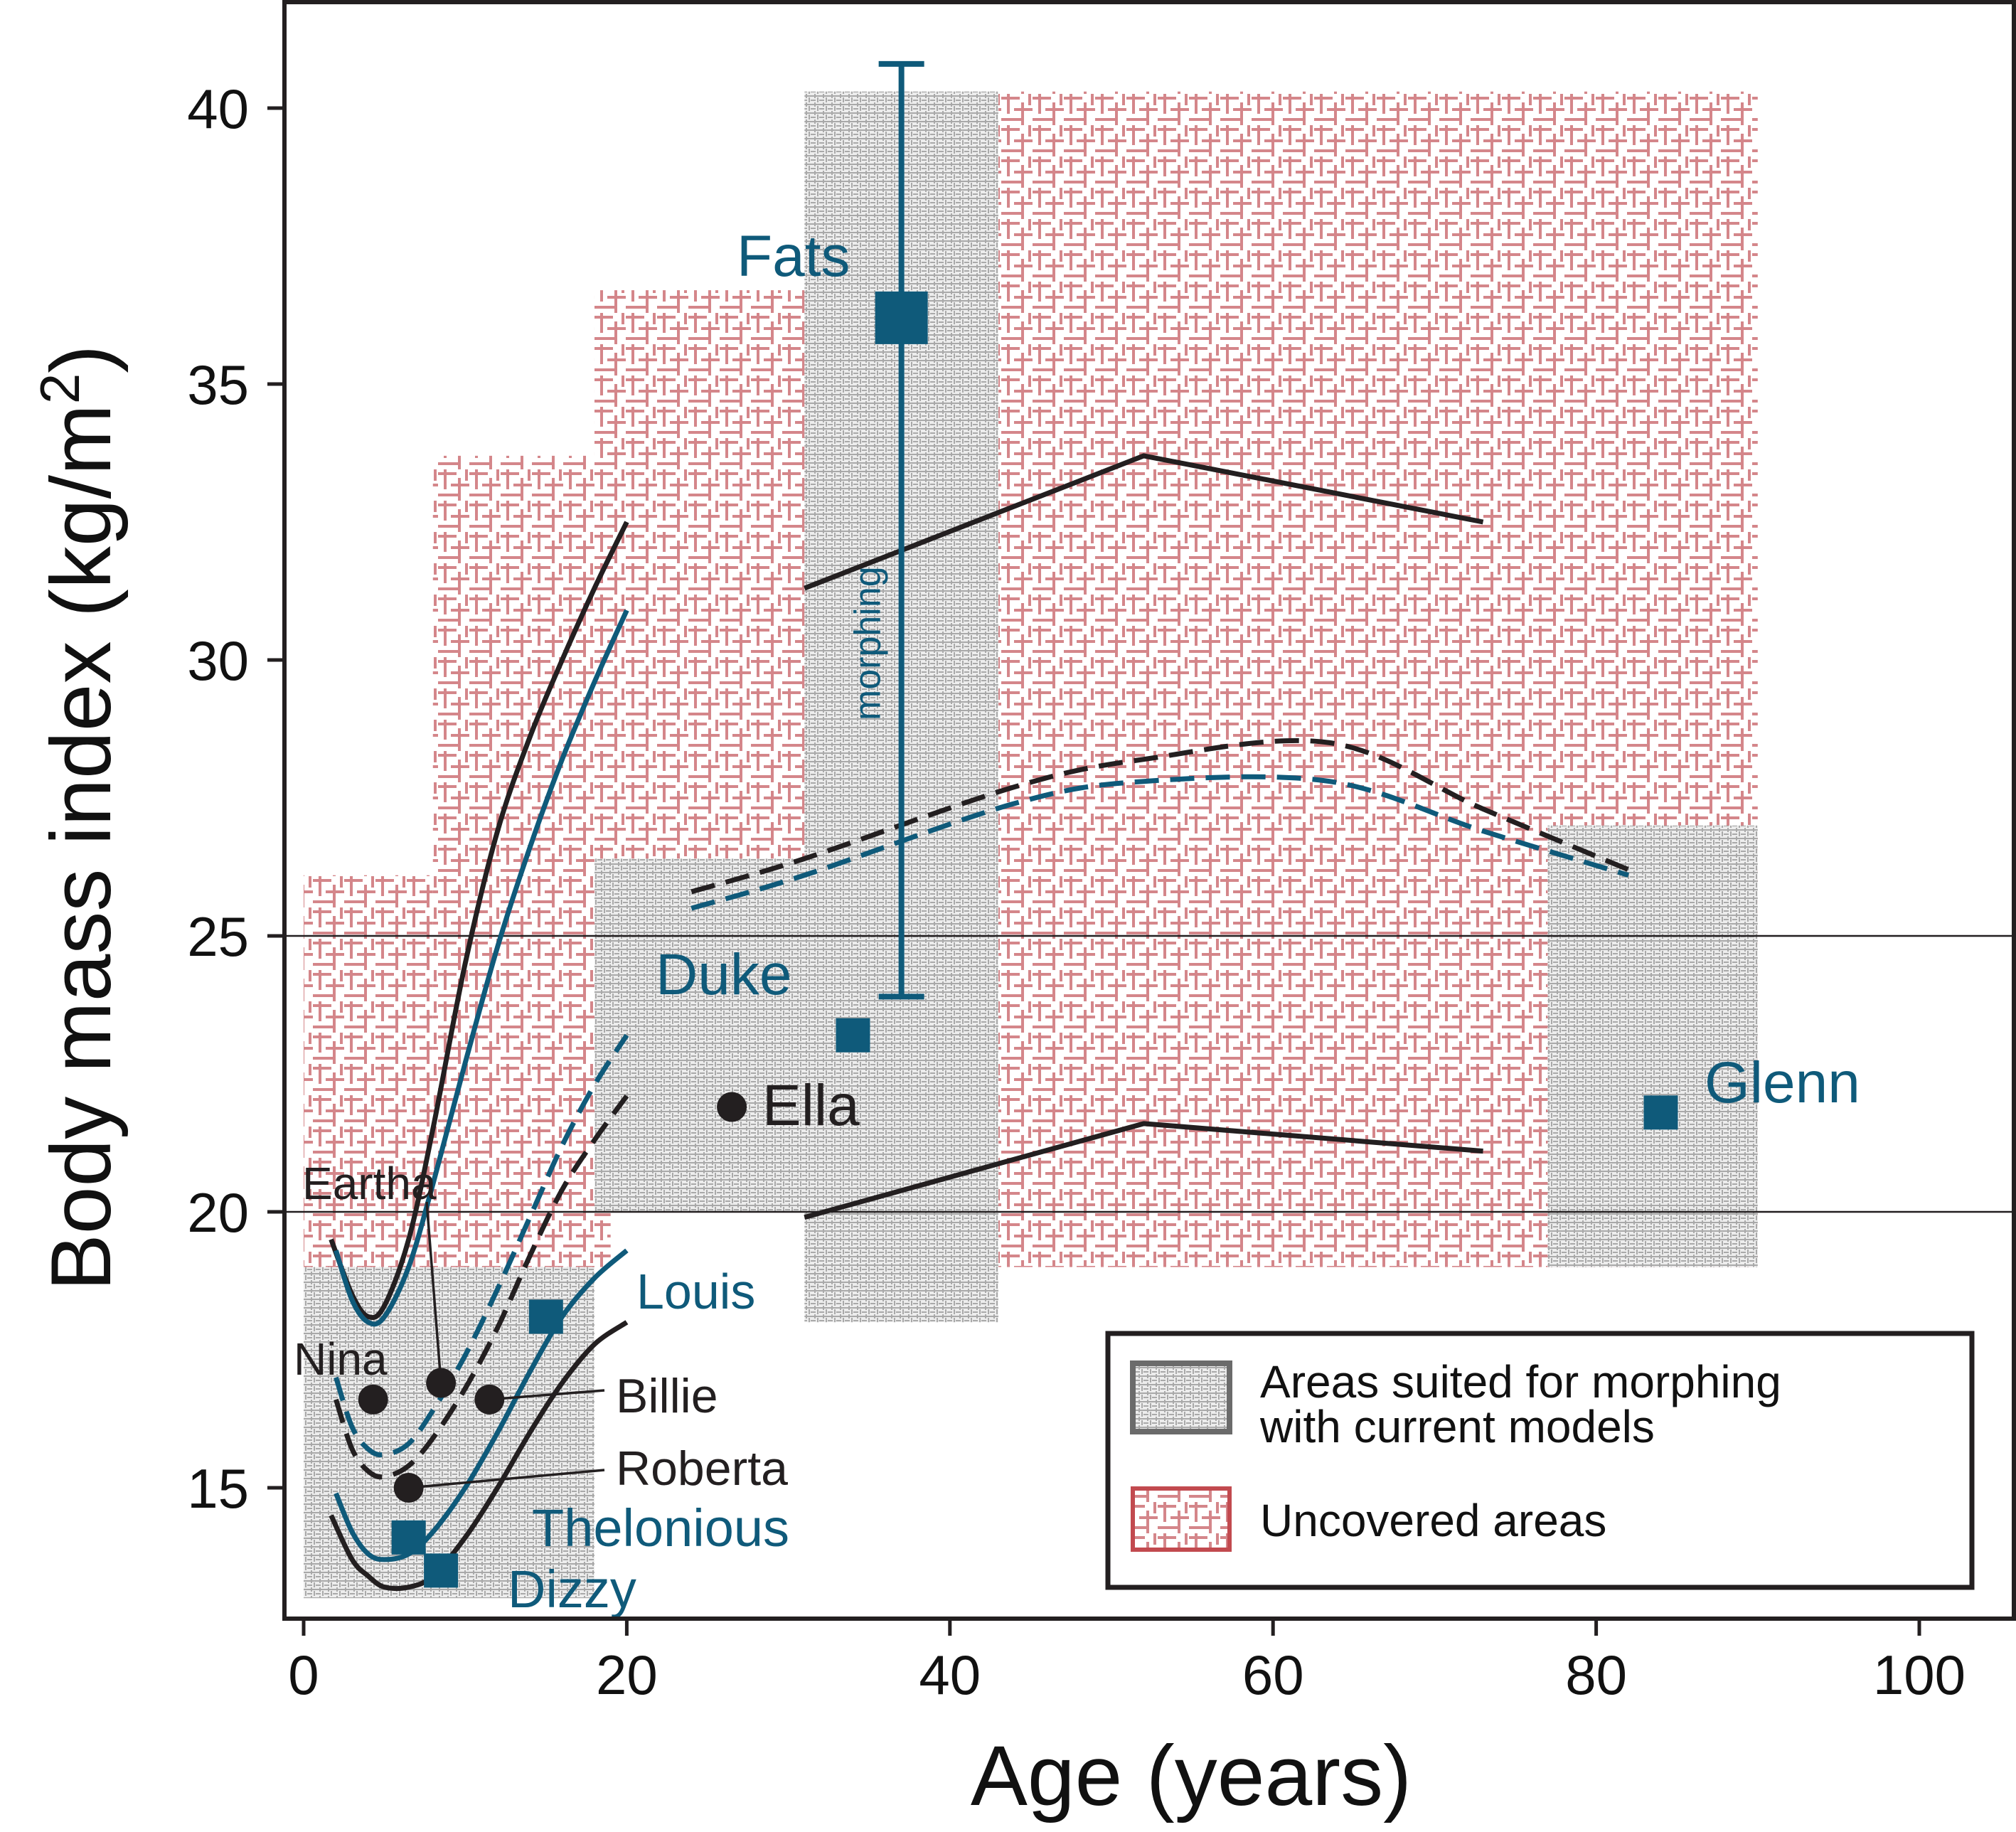 This screenshot has height=1832, width=2016. I want to click on x-tick-label-80: 80, so click(1596, 1675).